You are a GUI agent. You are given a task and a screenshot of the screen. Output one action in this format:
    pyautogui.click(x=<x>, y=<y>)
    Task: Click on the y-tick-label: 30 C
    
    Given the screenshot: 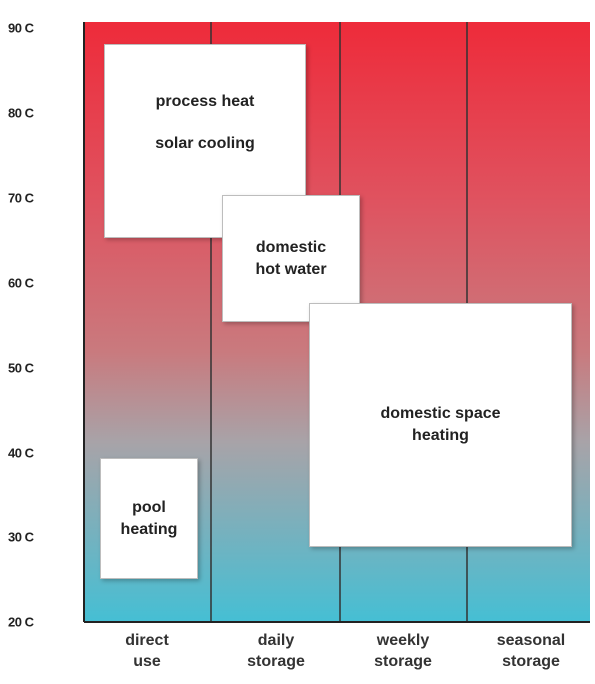 What is the action you would take?
    pyautogui.click(x=21, y=537)
    